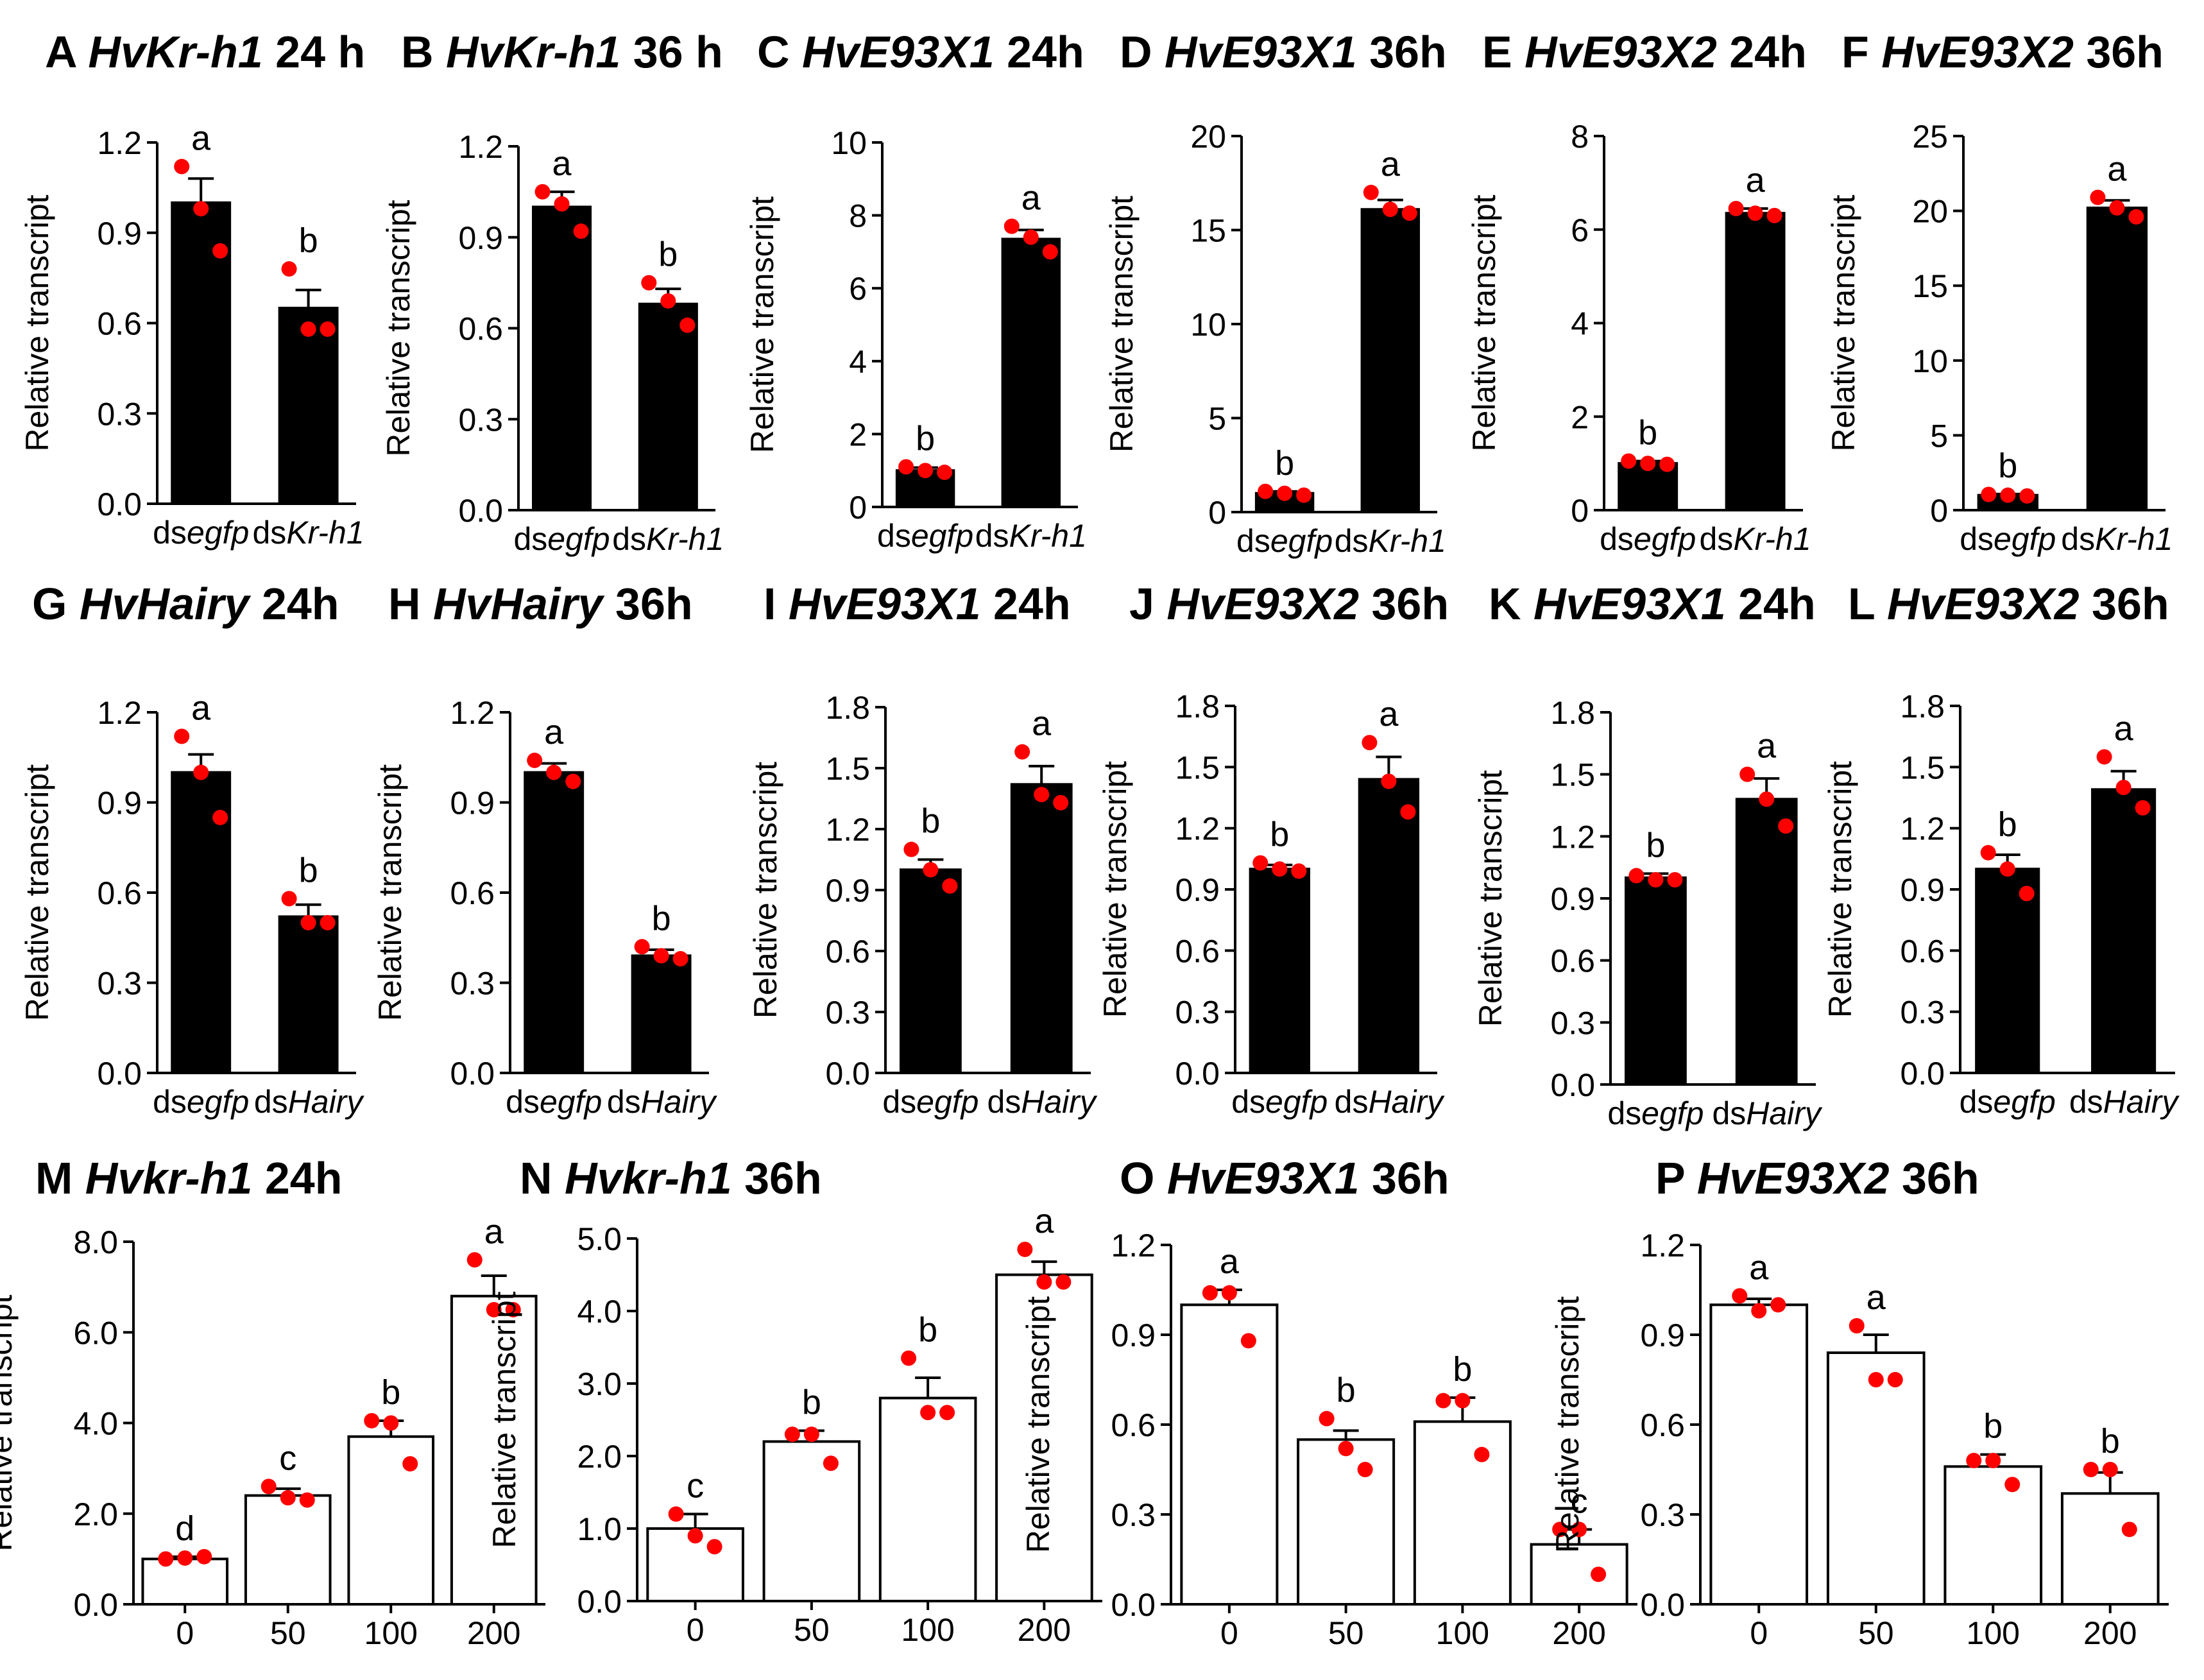 This screenshot has height=1680, width=2204. Describe the element at coordinates (2124, 1102) in the screenshot. I see `x-tick-label: dsHairy` at that location.